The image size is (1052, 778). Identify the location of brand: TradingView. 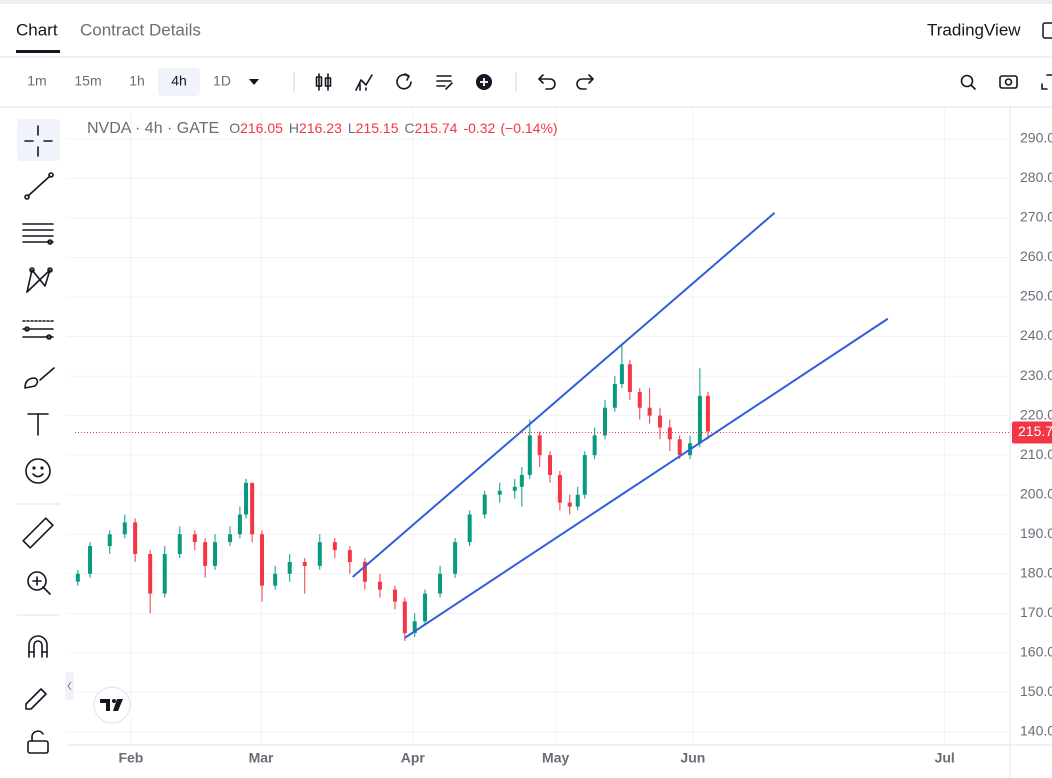
(974, 29).